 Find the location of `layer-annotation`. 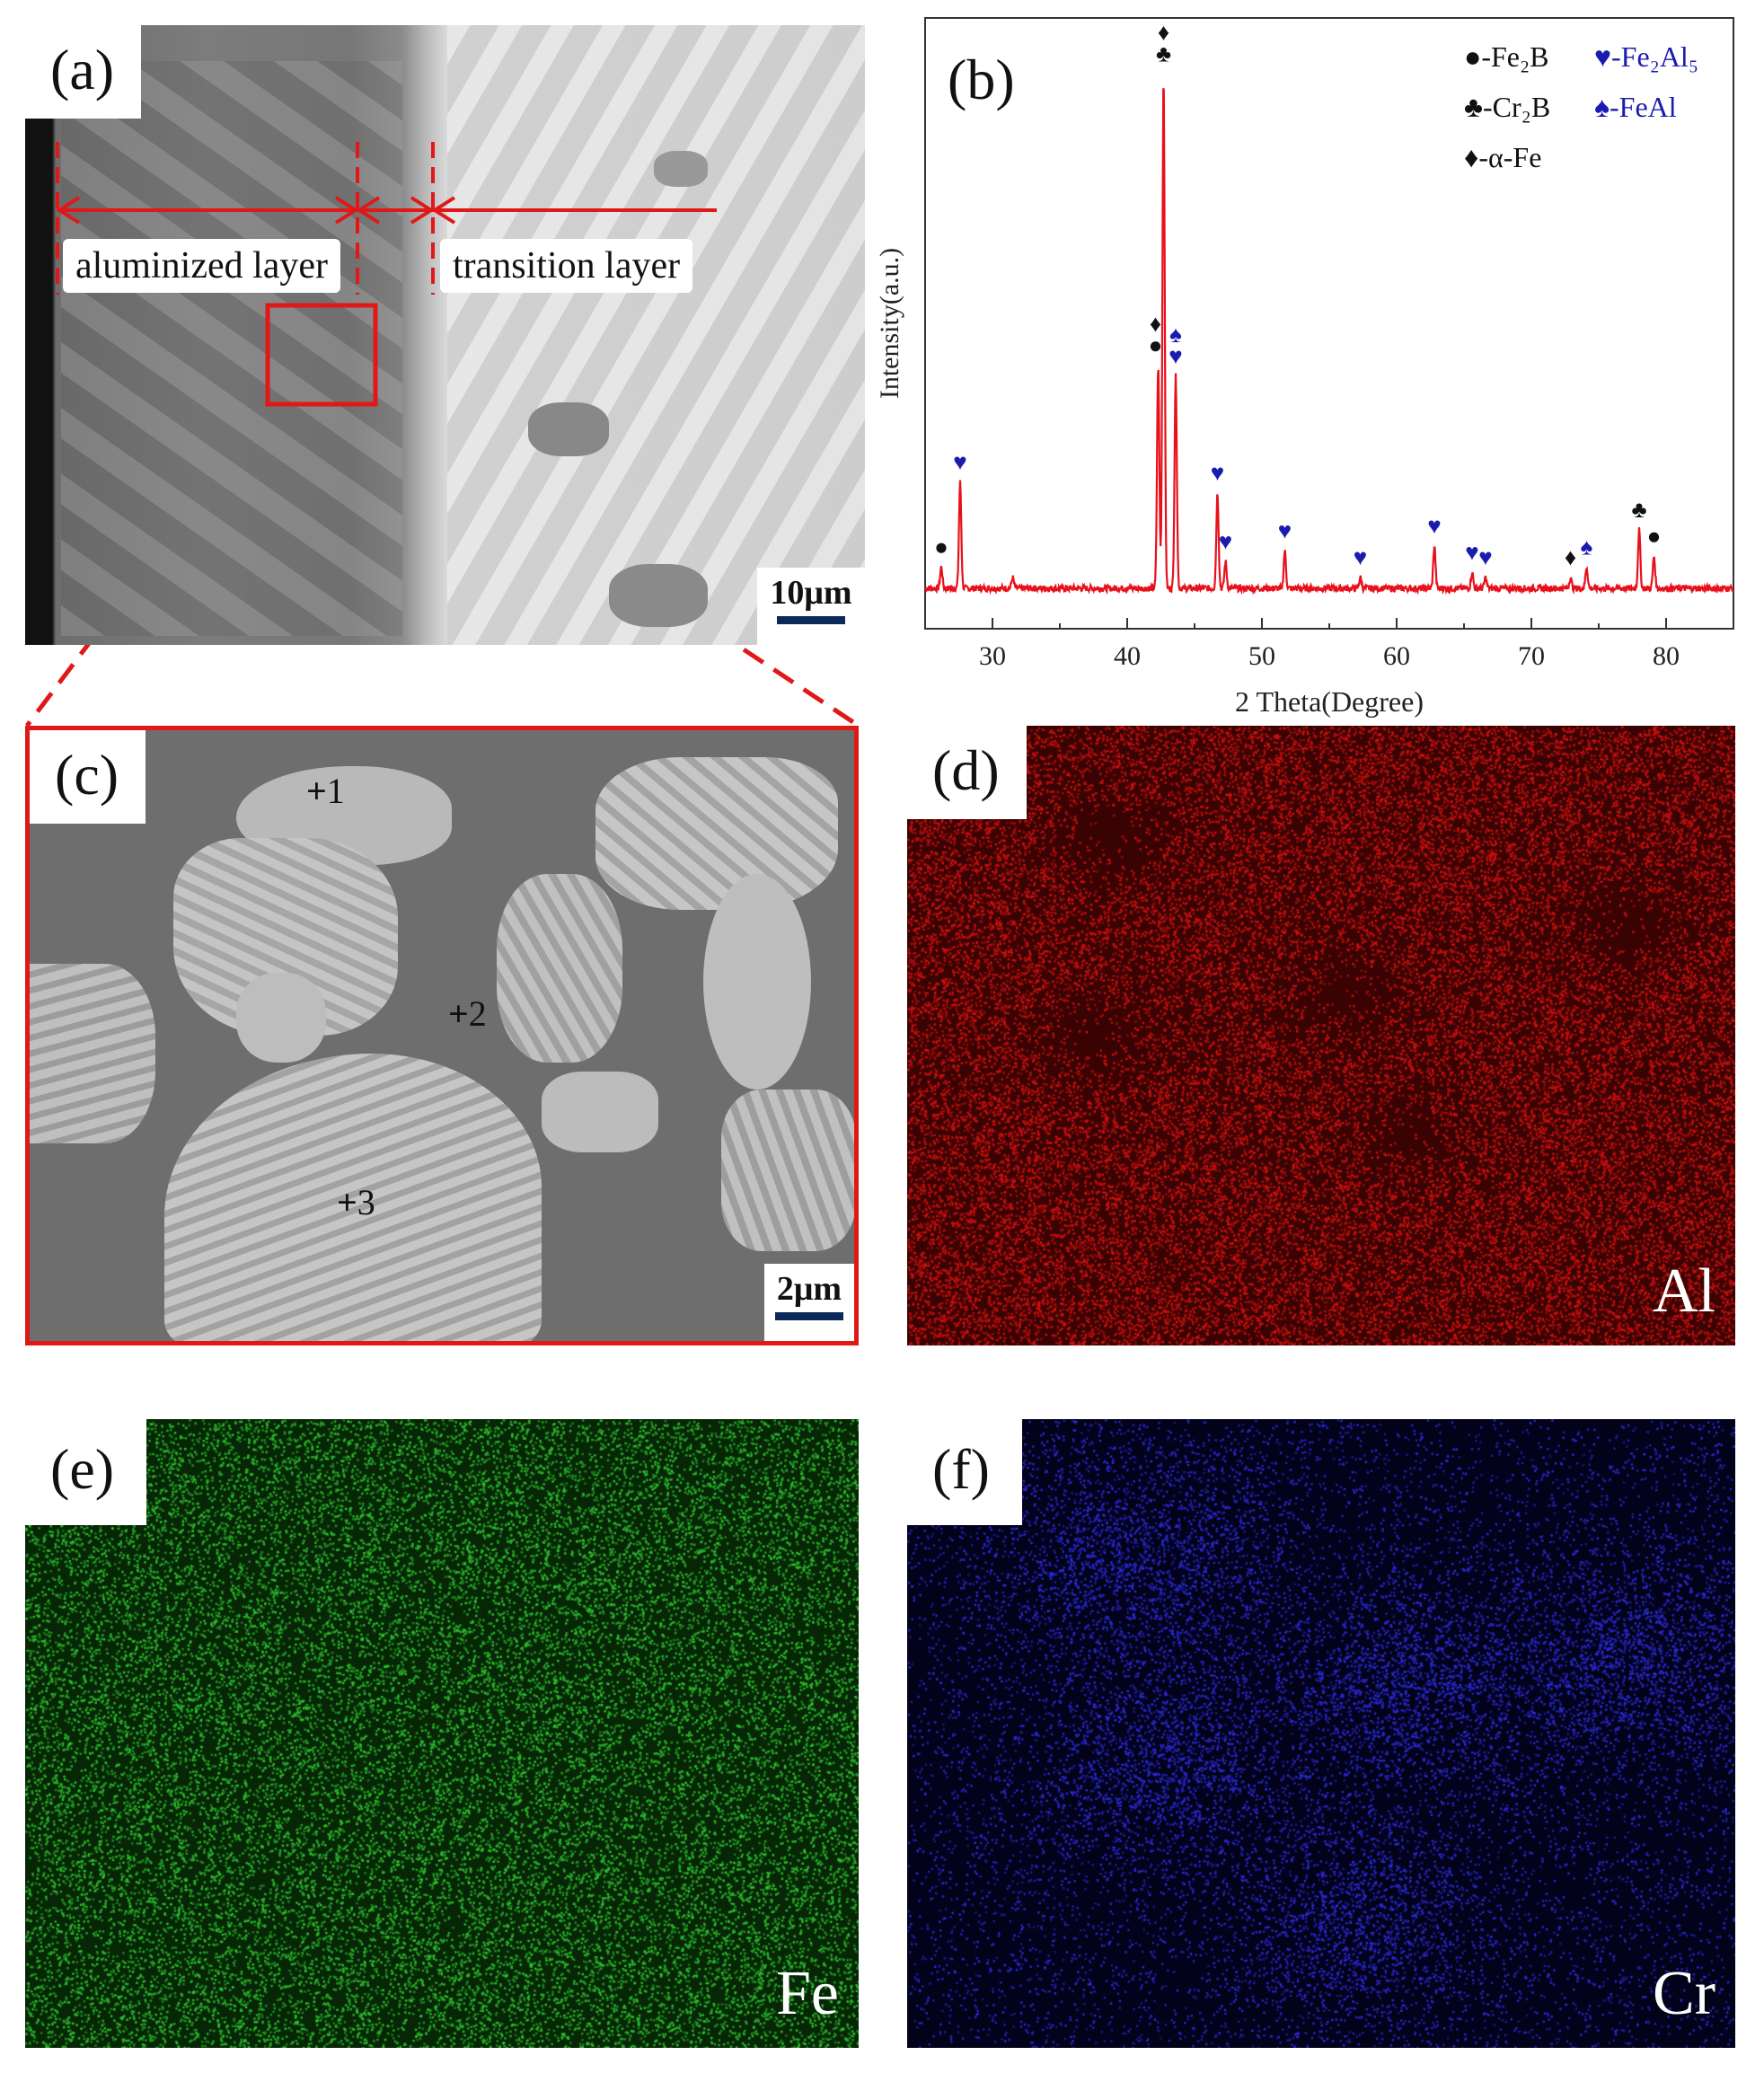

layer-annotation is located at coordinates (386, 274).